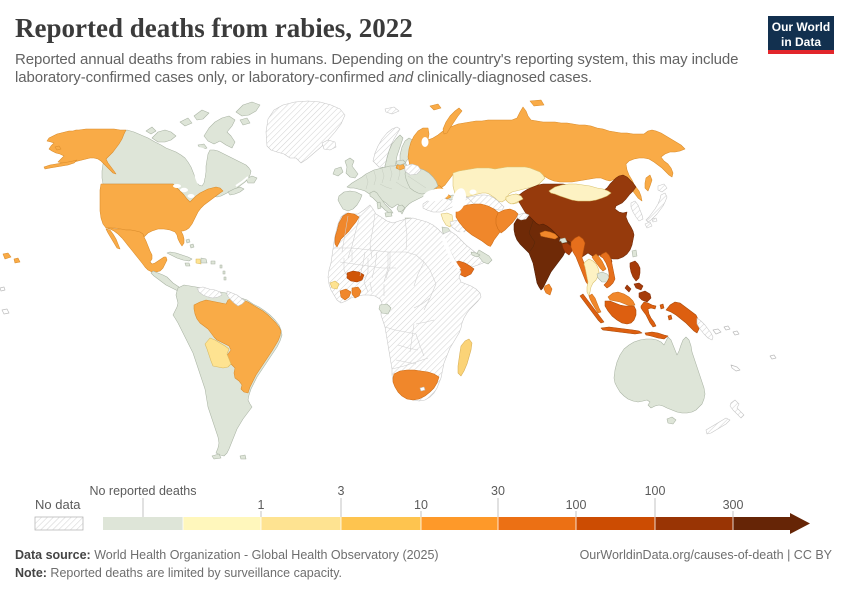 The image size is (850, 600). What do you see at coordinates (421, 505) in the screenshot?
I see `svg-text: 10` at bounding box center [421, 505].